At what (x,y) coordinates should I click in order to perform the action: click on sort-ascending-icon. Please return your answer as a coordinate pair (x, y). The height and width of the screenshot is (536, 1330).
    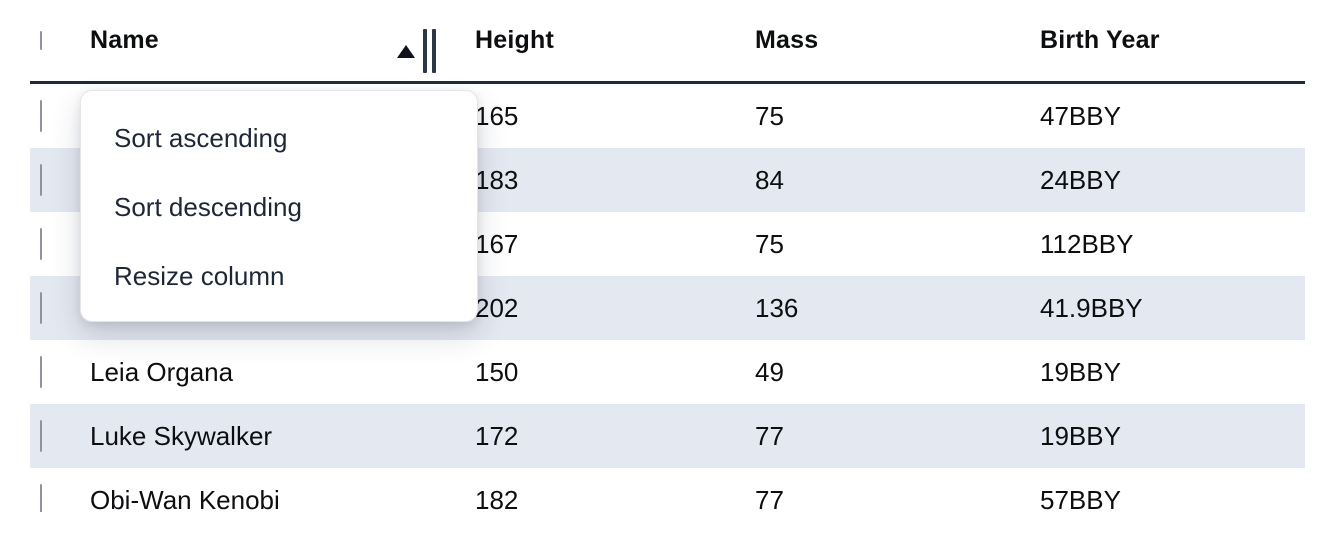
    Looking at the image, I should click on (406, 51).